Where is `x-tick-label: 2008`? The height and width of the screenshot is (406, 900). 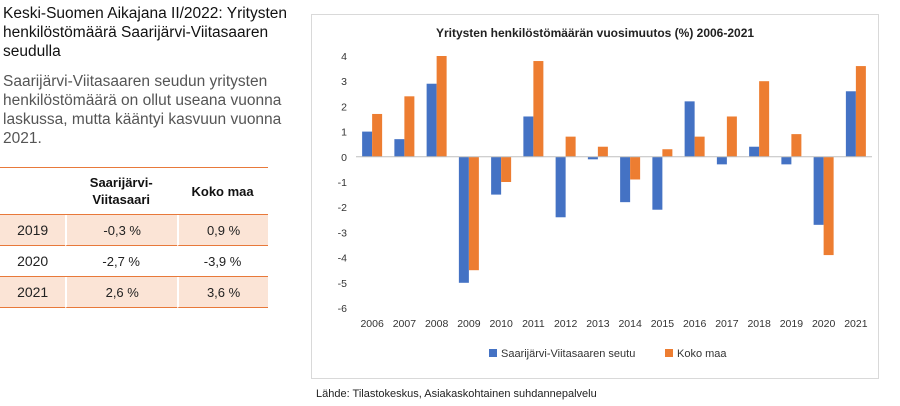 x-tick-label: 2008 is located at coordinates (437, 324).